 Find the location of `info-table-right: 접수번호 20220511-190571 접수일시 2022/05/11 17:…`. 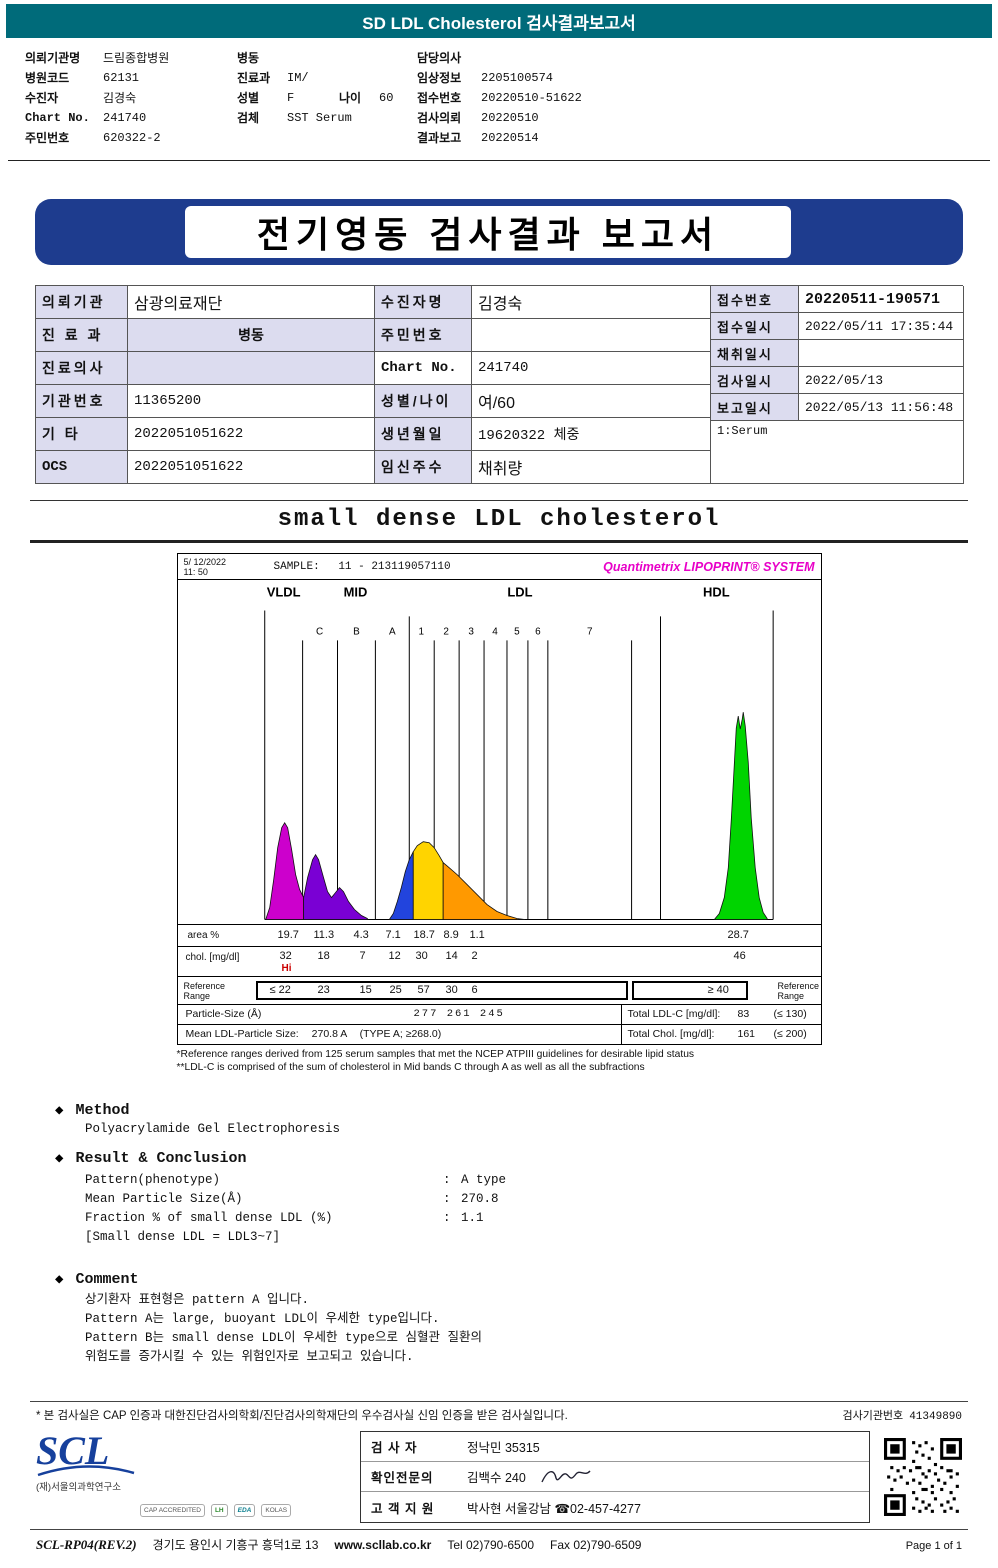

info-table-right: 접수번호 20220511-190571 접수일시 2022/05/11 17:… is located at coordinates (837, 385).